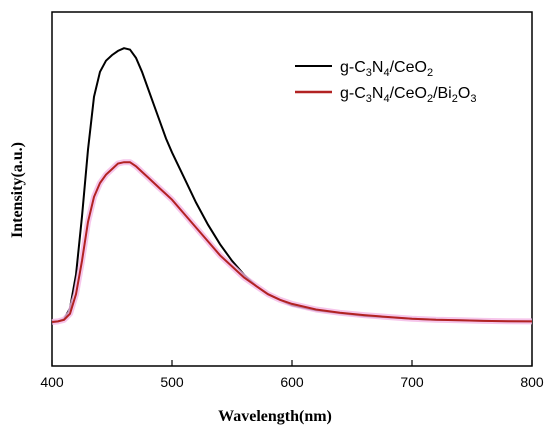 This screenshot has height=435, width=550. Describe the element at coordinates (172, 382) in the screenshot. I see `x-tick-label-500: 500` at that location.